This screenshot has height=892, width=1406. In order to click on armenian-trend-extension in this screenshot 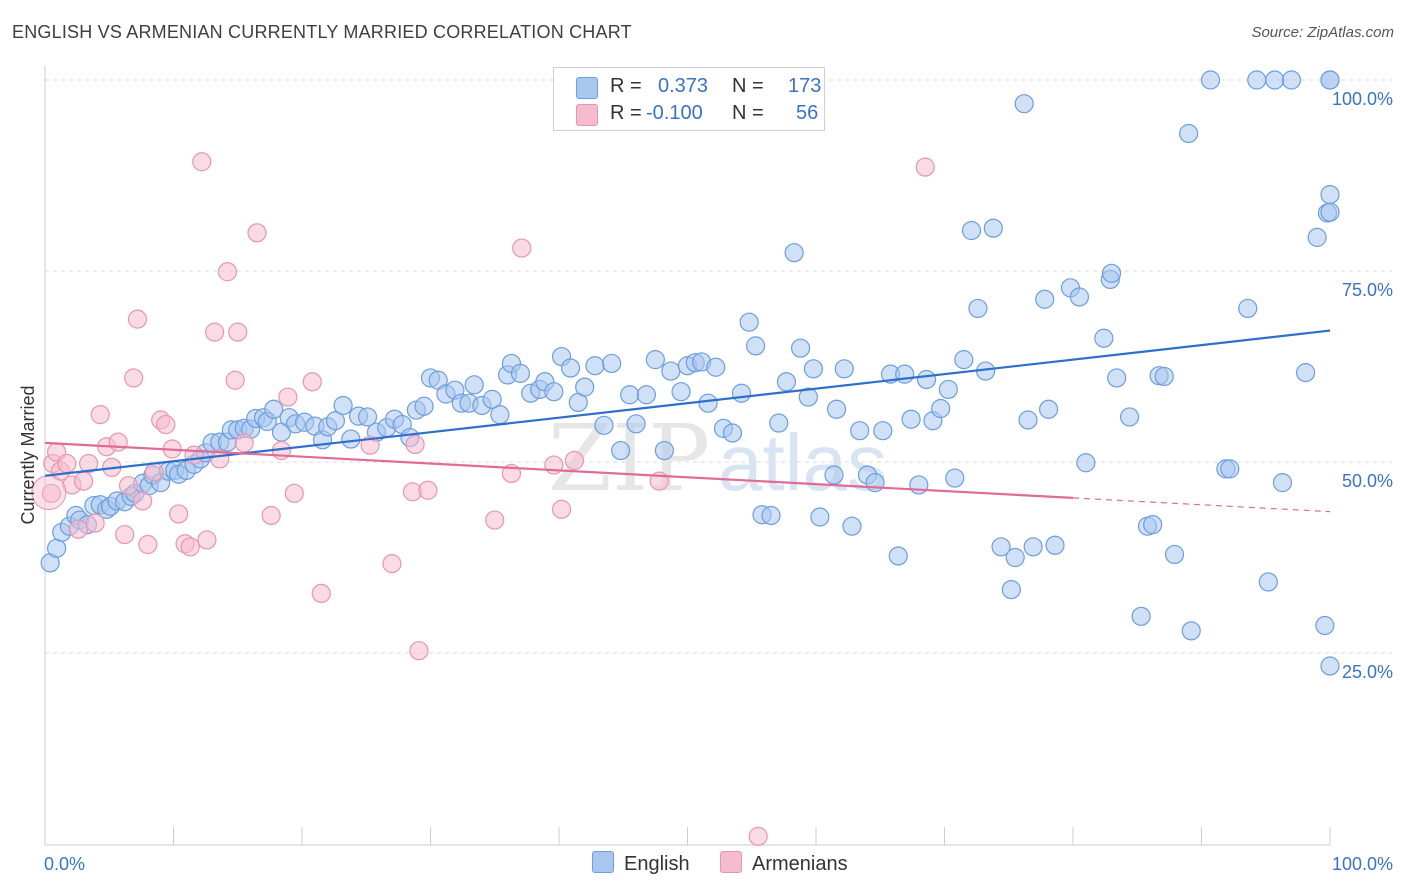, I will do `click(1201, 505)`.